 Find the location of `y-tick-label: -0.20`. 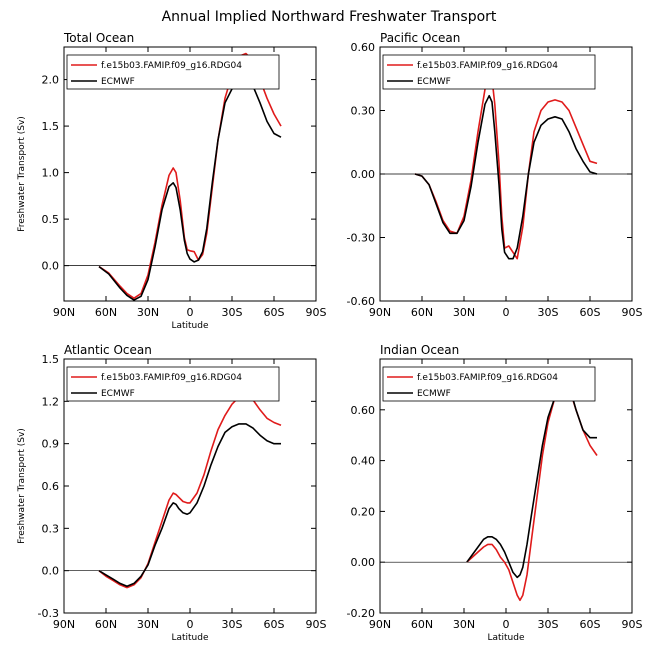

y-tick-label: -0.20 is located at coordinates (361, 613).